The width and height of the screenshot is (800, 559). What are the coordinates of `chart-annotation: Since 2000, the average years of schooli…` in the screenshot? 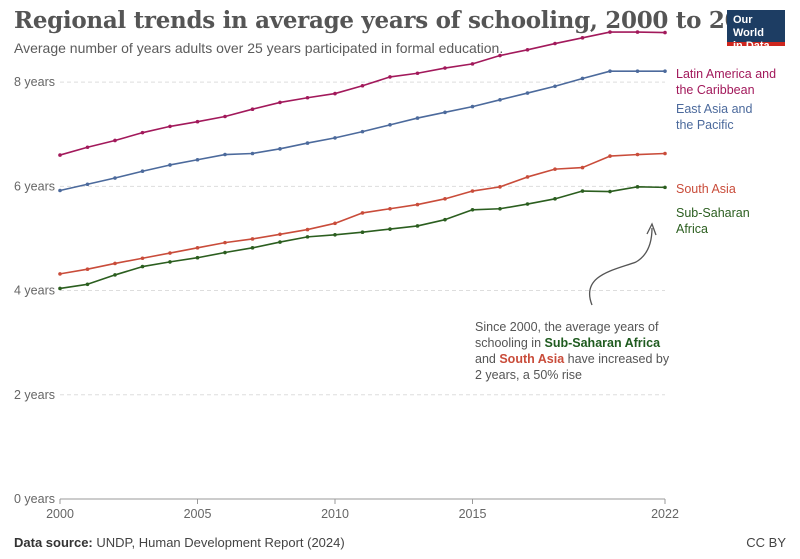 It's located at (575, 351).